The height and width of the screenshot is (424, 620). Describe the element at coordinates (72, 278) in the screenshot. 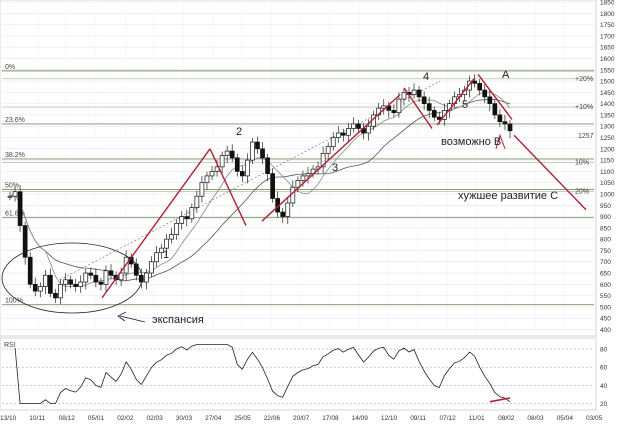

I see `expansion-ellipse` at that location.